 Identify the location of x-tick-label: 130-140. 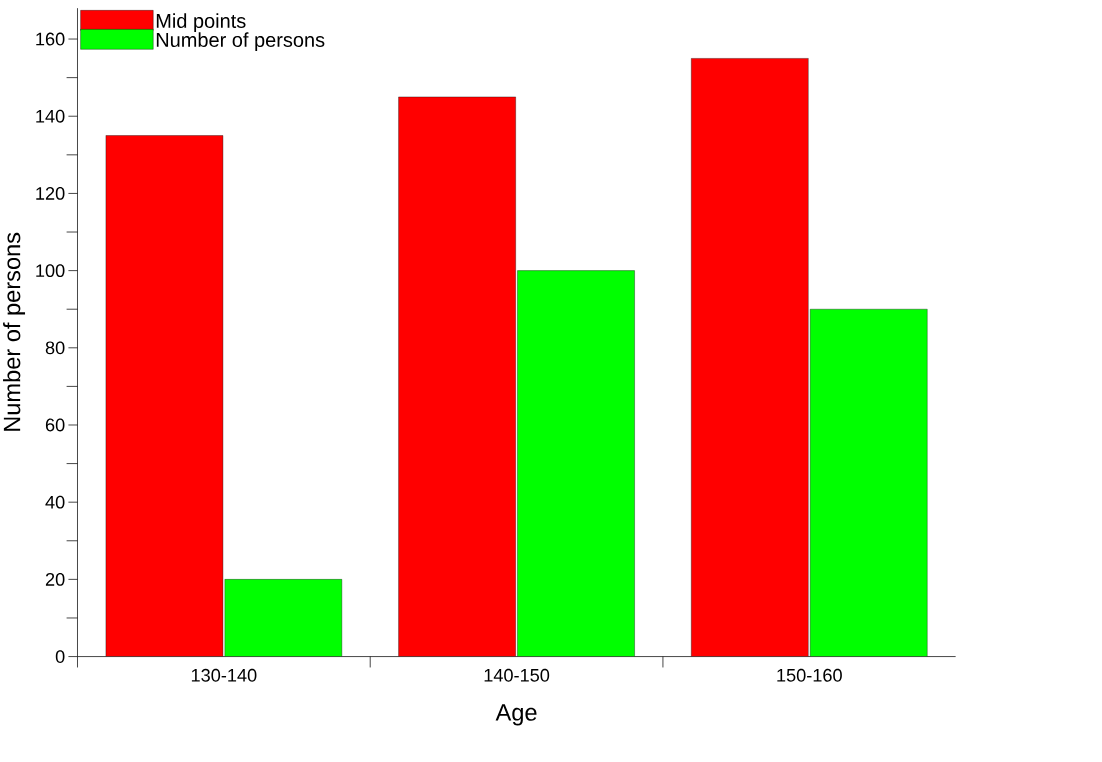
(224, 675).